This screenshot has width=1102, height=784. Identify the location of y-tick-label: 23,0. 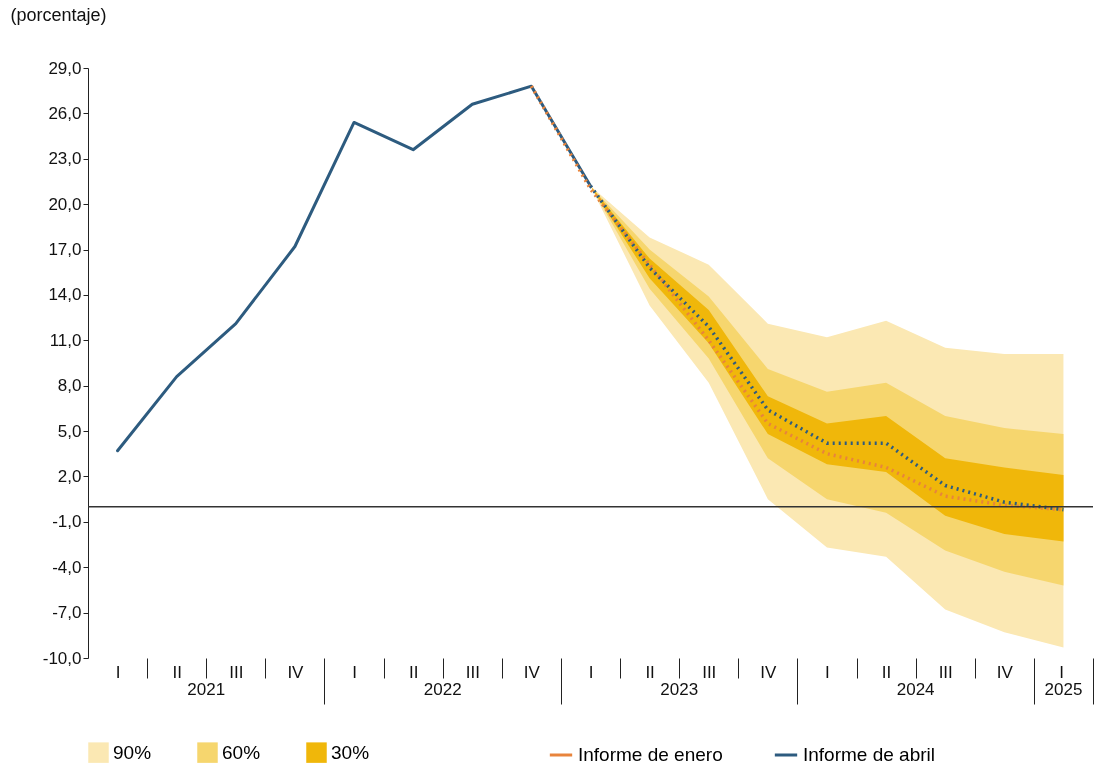
(65, 159).